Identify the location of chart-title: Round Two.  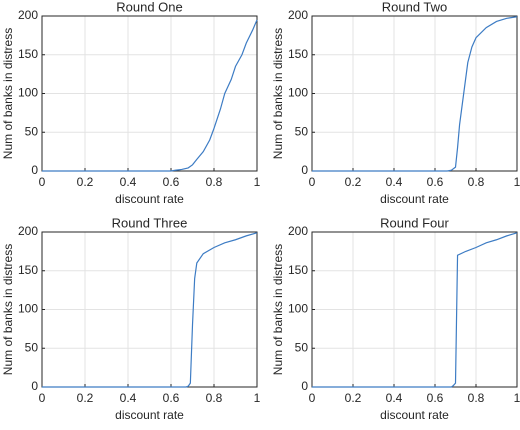
(415, 7).